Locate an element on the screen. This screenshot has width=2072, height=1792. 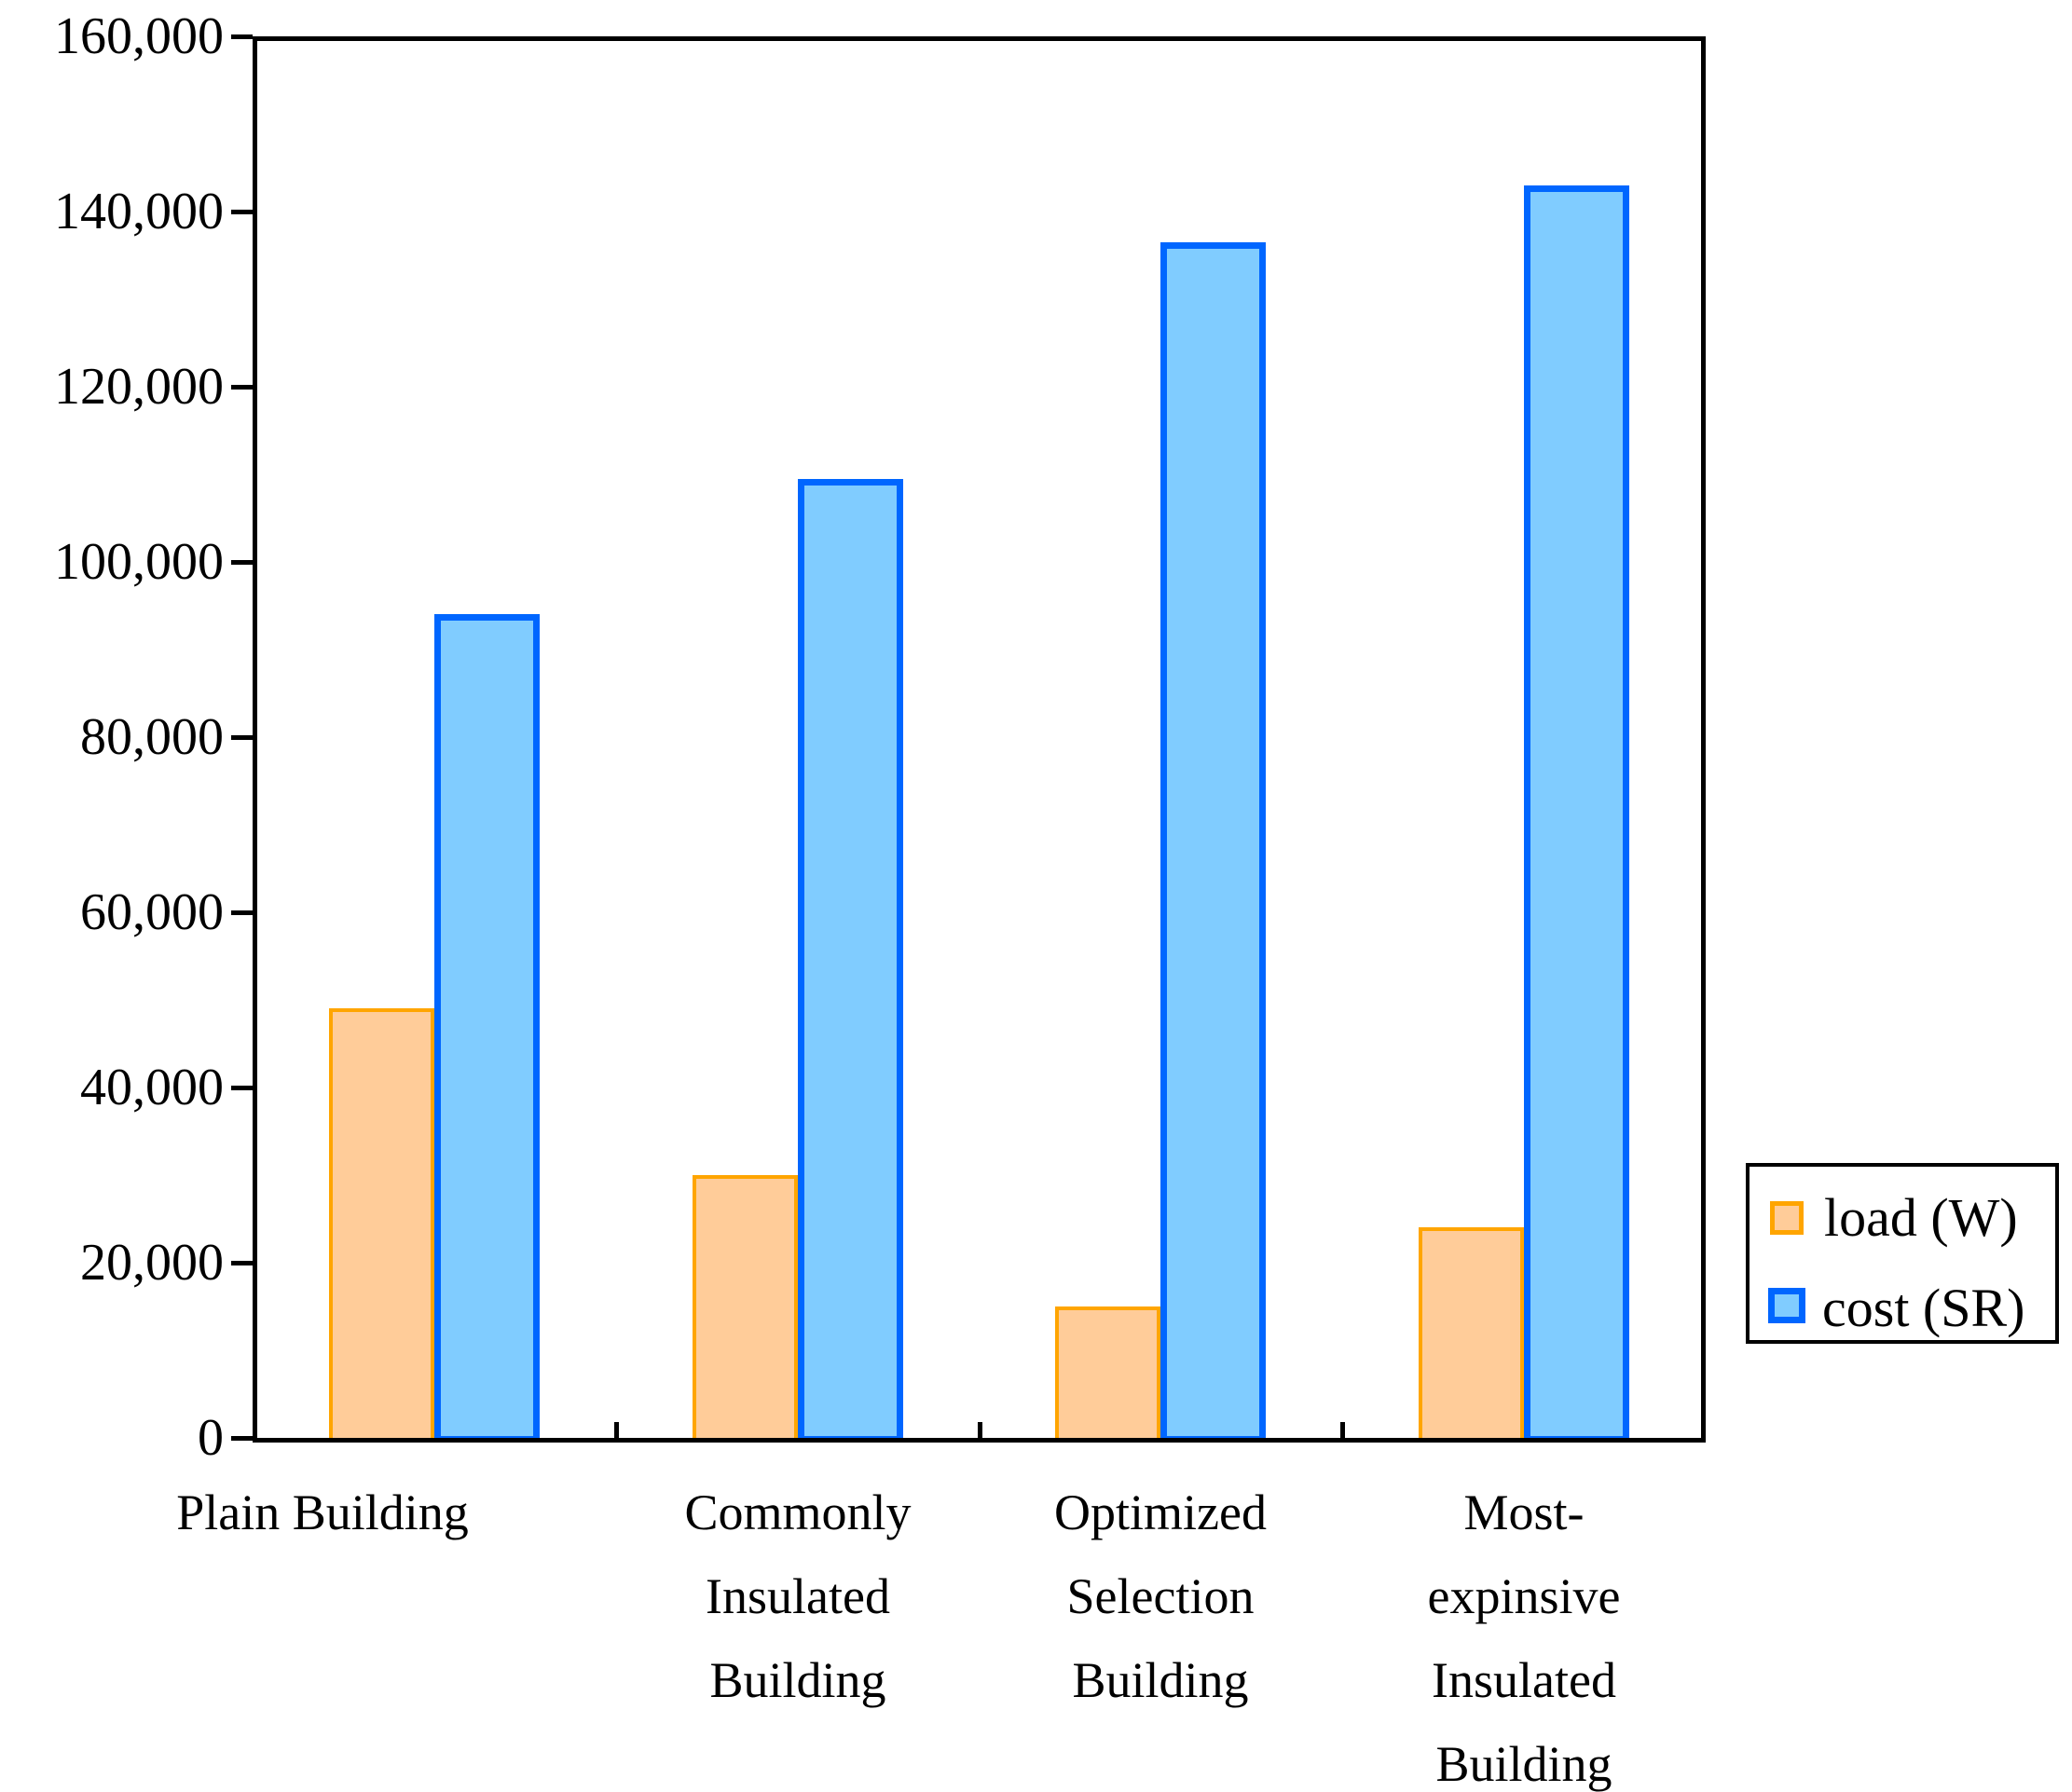
category-label: Plain Building is located at coordinates (322, 1512).